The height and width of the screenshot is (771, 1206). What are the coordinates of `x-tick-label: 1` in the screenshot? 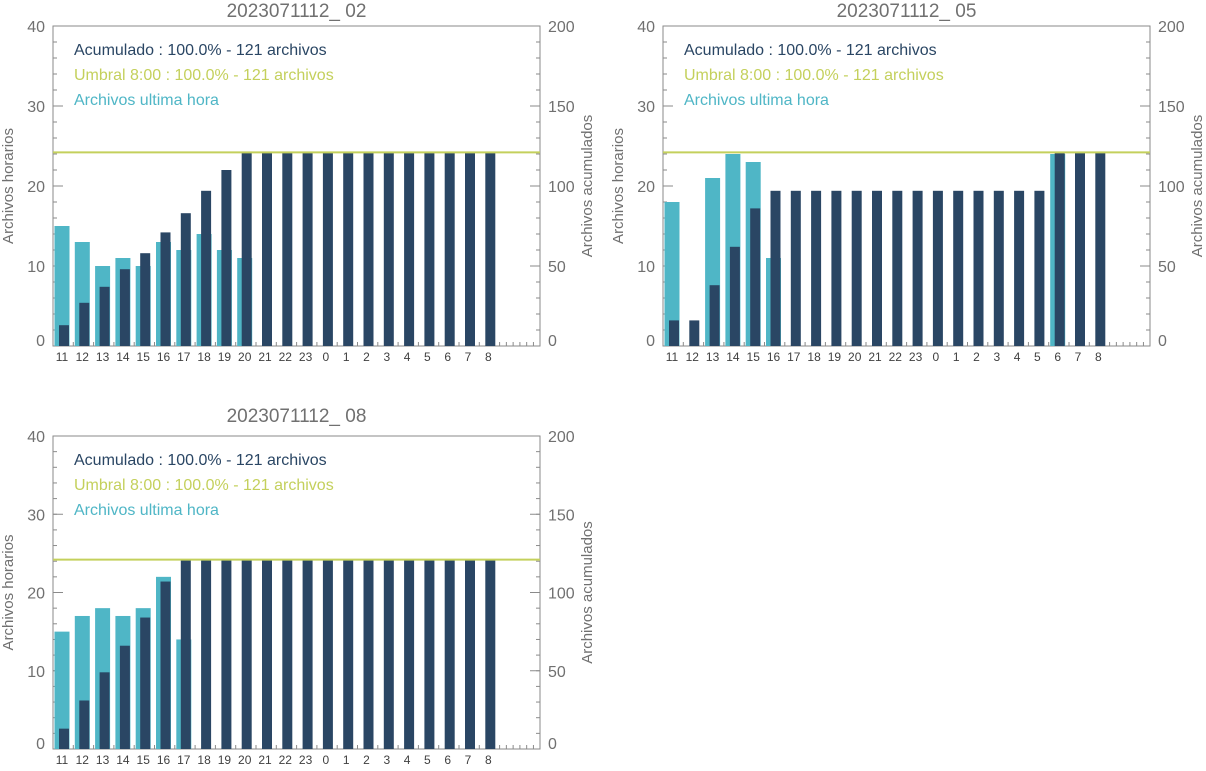 It's located at (956, 357).